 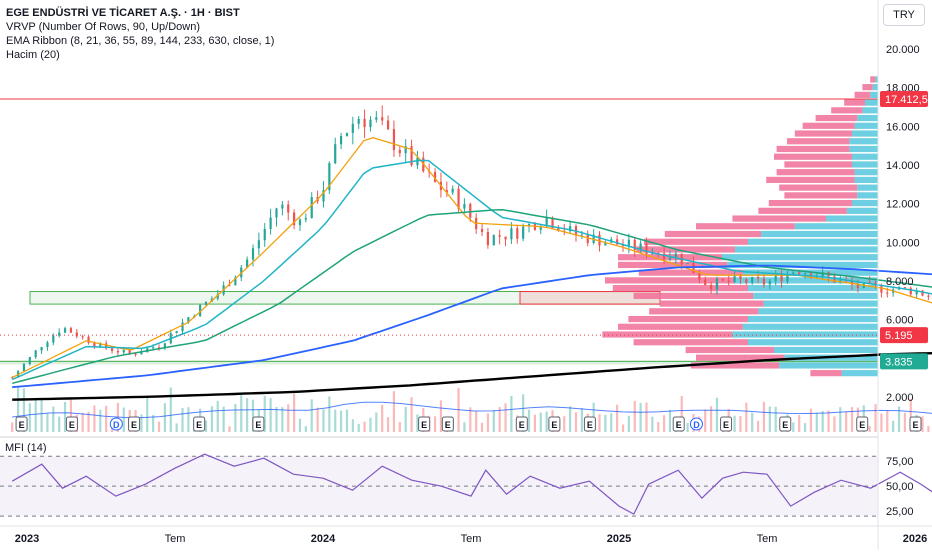 I want to click on price-tick-label: 10.000, so click(x=903, y=243).